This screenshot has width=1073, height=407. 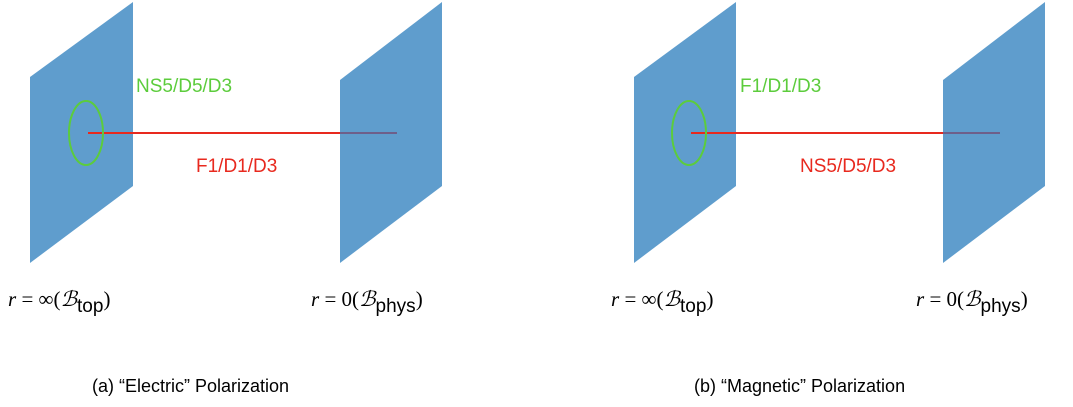 What do you see at coordinates (236, 166) in the screenshot?
I see `line-label: F1/D1/D3` at bounding box center [236, 166].